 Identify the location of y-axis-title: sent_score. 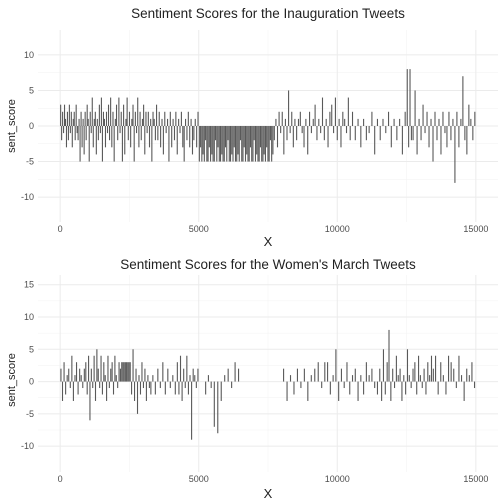
(12, 126).